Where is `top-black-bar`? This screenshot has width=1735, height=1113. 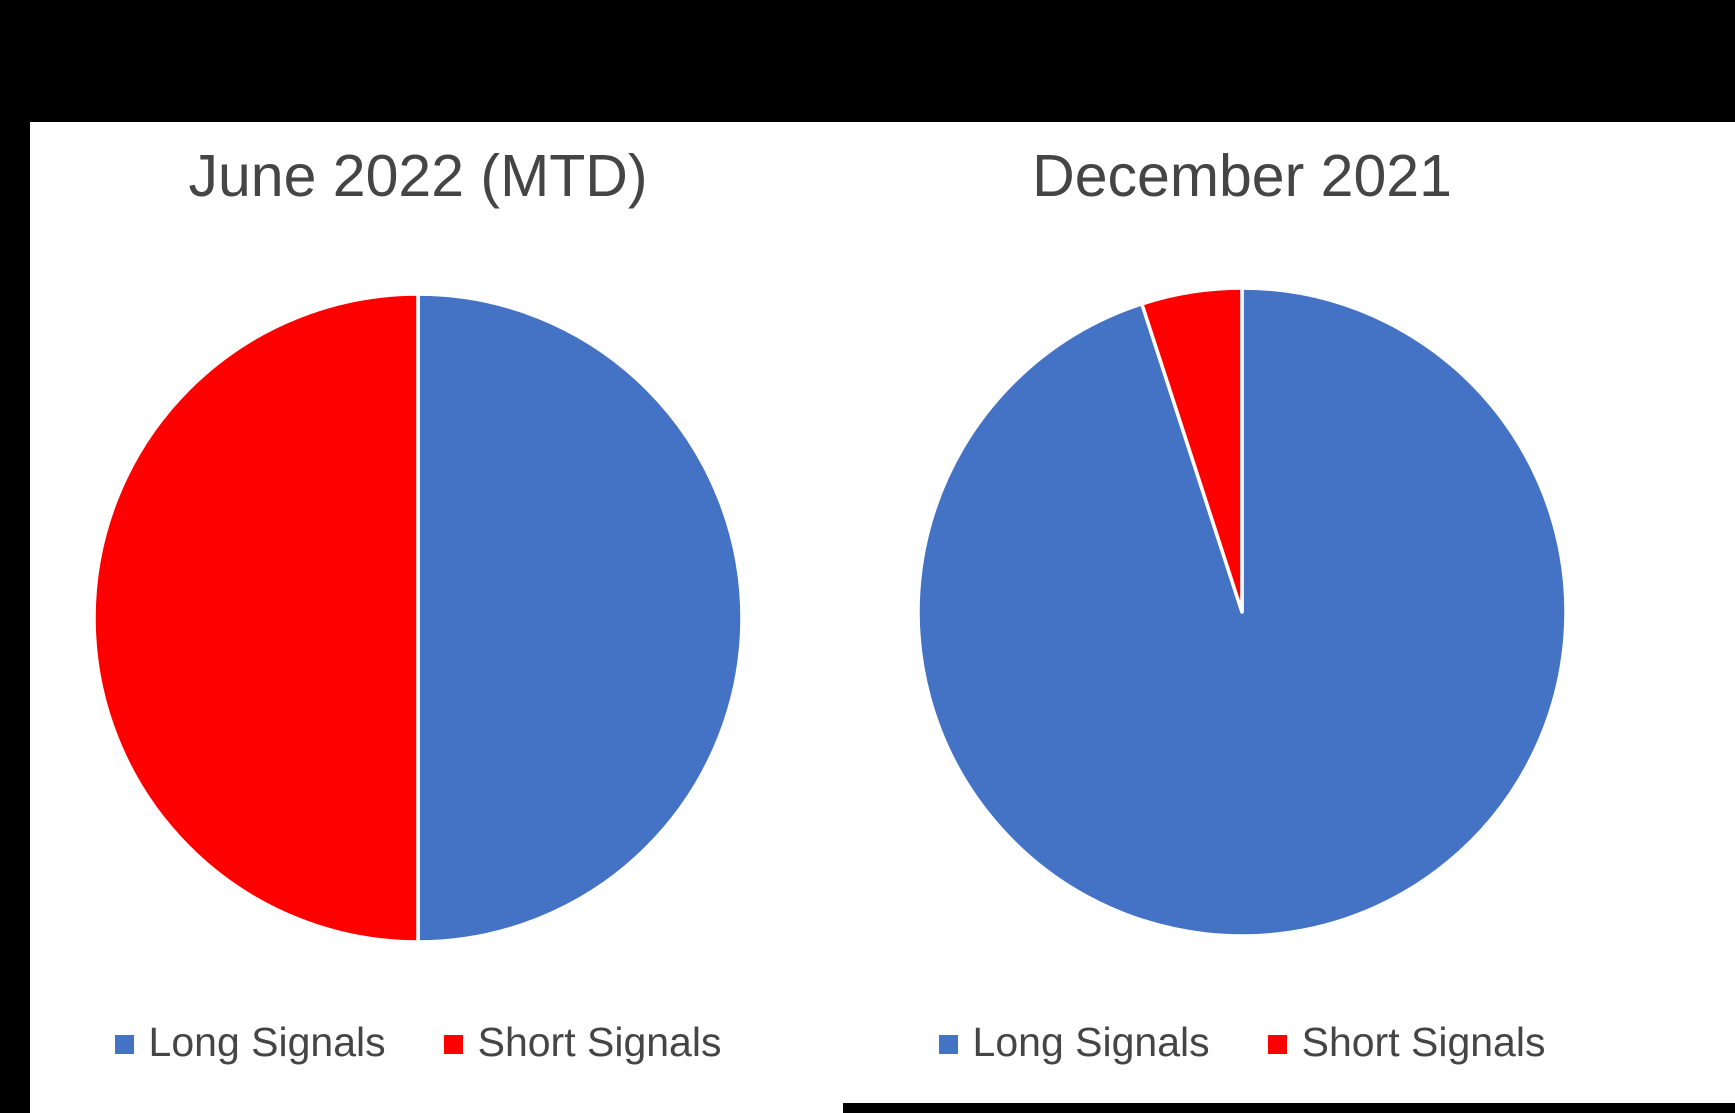 top-black-bar is located at coordinates (867, 61).